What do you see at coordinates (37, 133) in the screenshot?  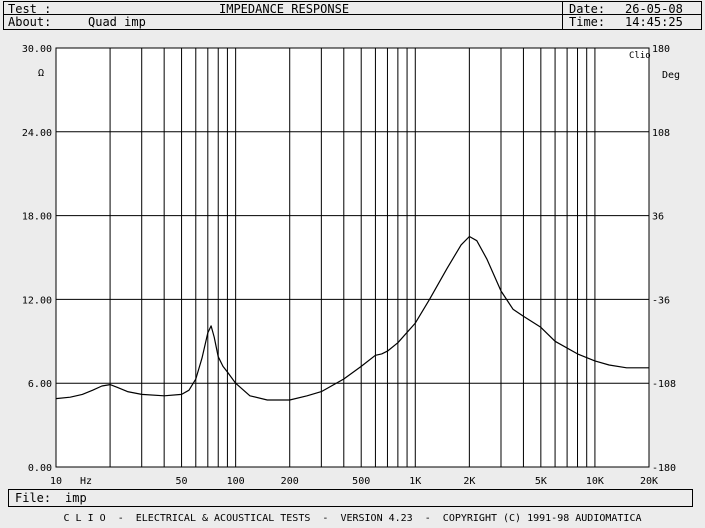 I see `y-tick-label: 24.00` at bounding box center [37, 133].